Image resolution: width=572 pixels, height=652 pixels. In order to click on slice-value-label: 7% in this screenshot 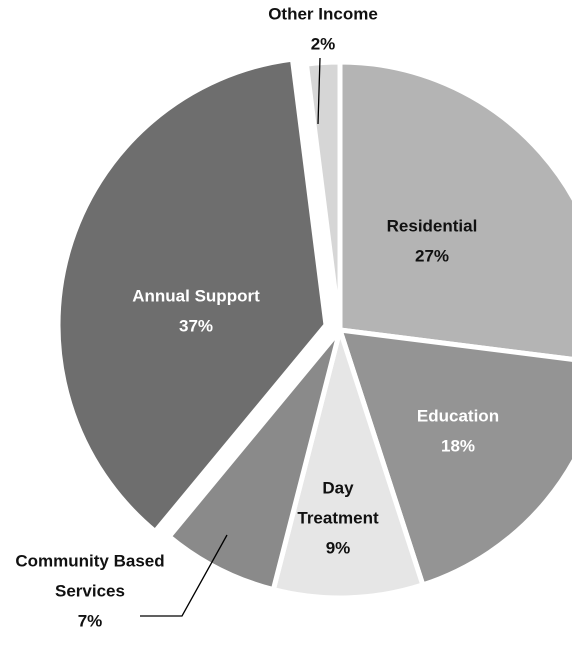, I will do `click(90, 620)`.